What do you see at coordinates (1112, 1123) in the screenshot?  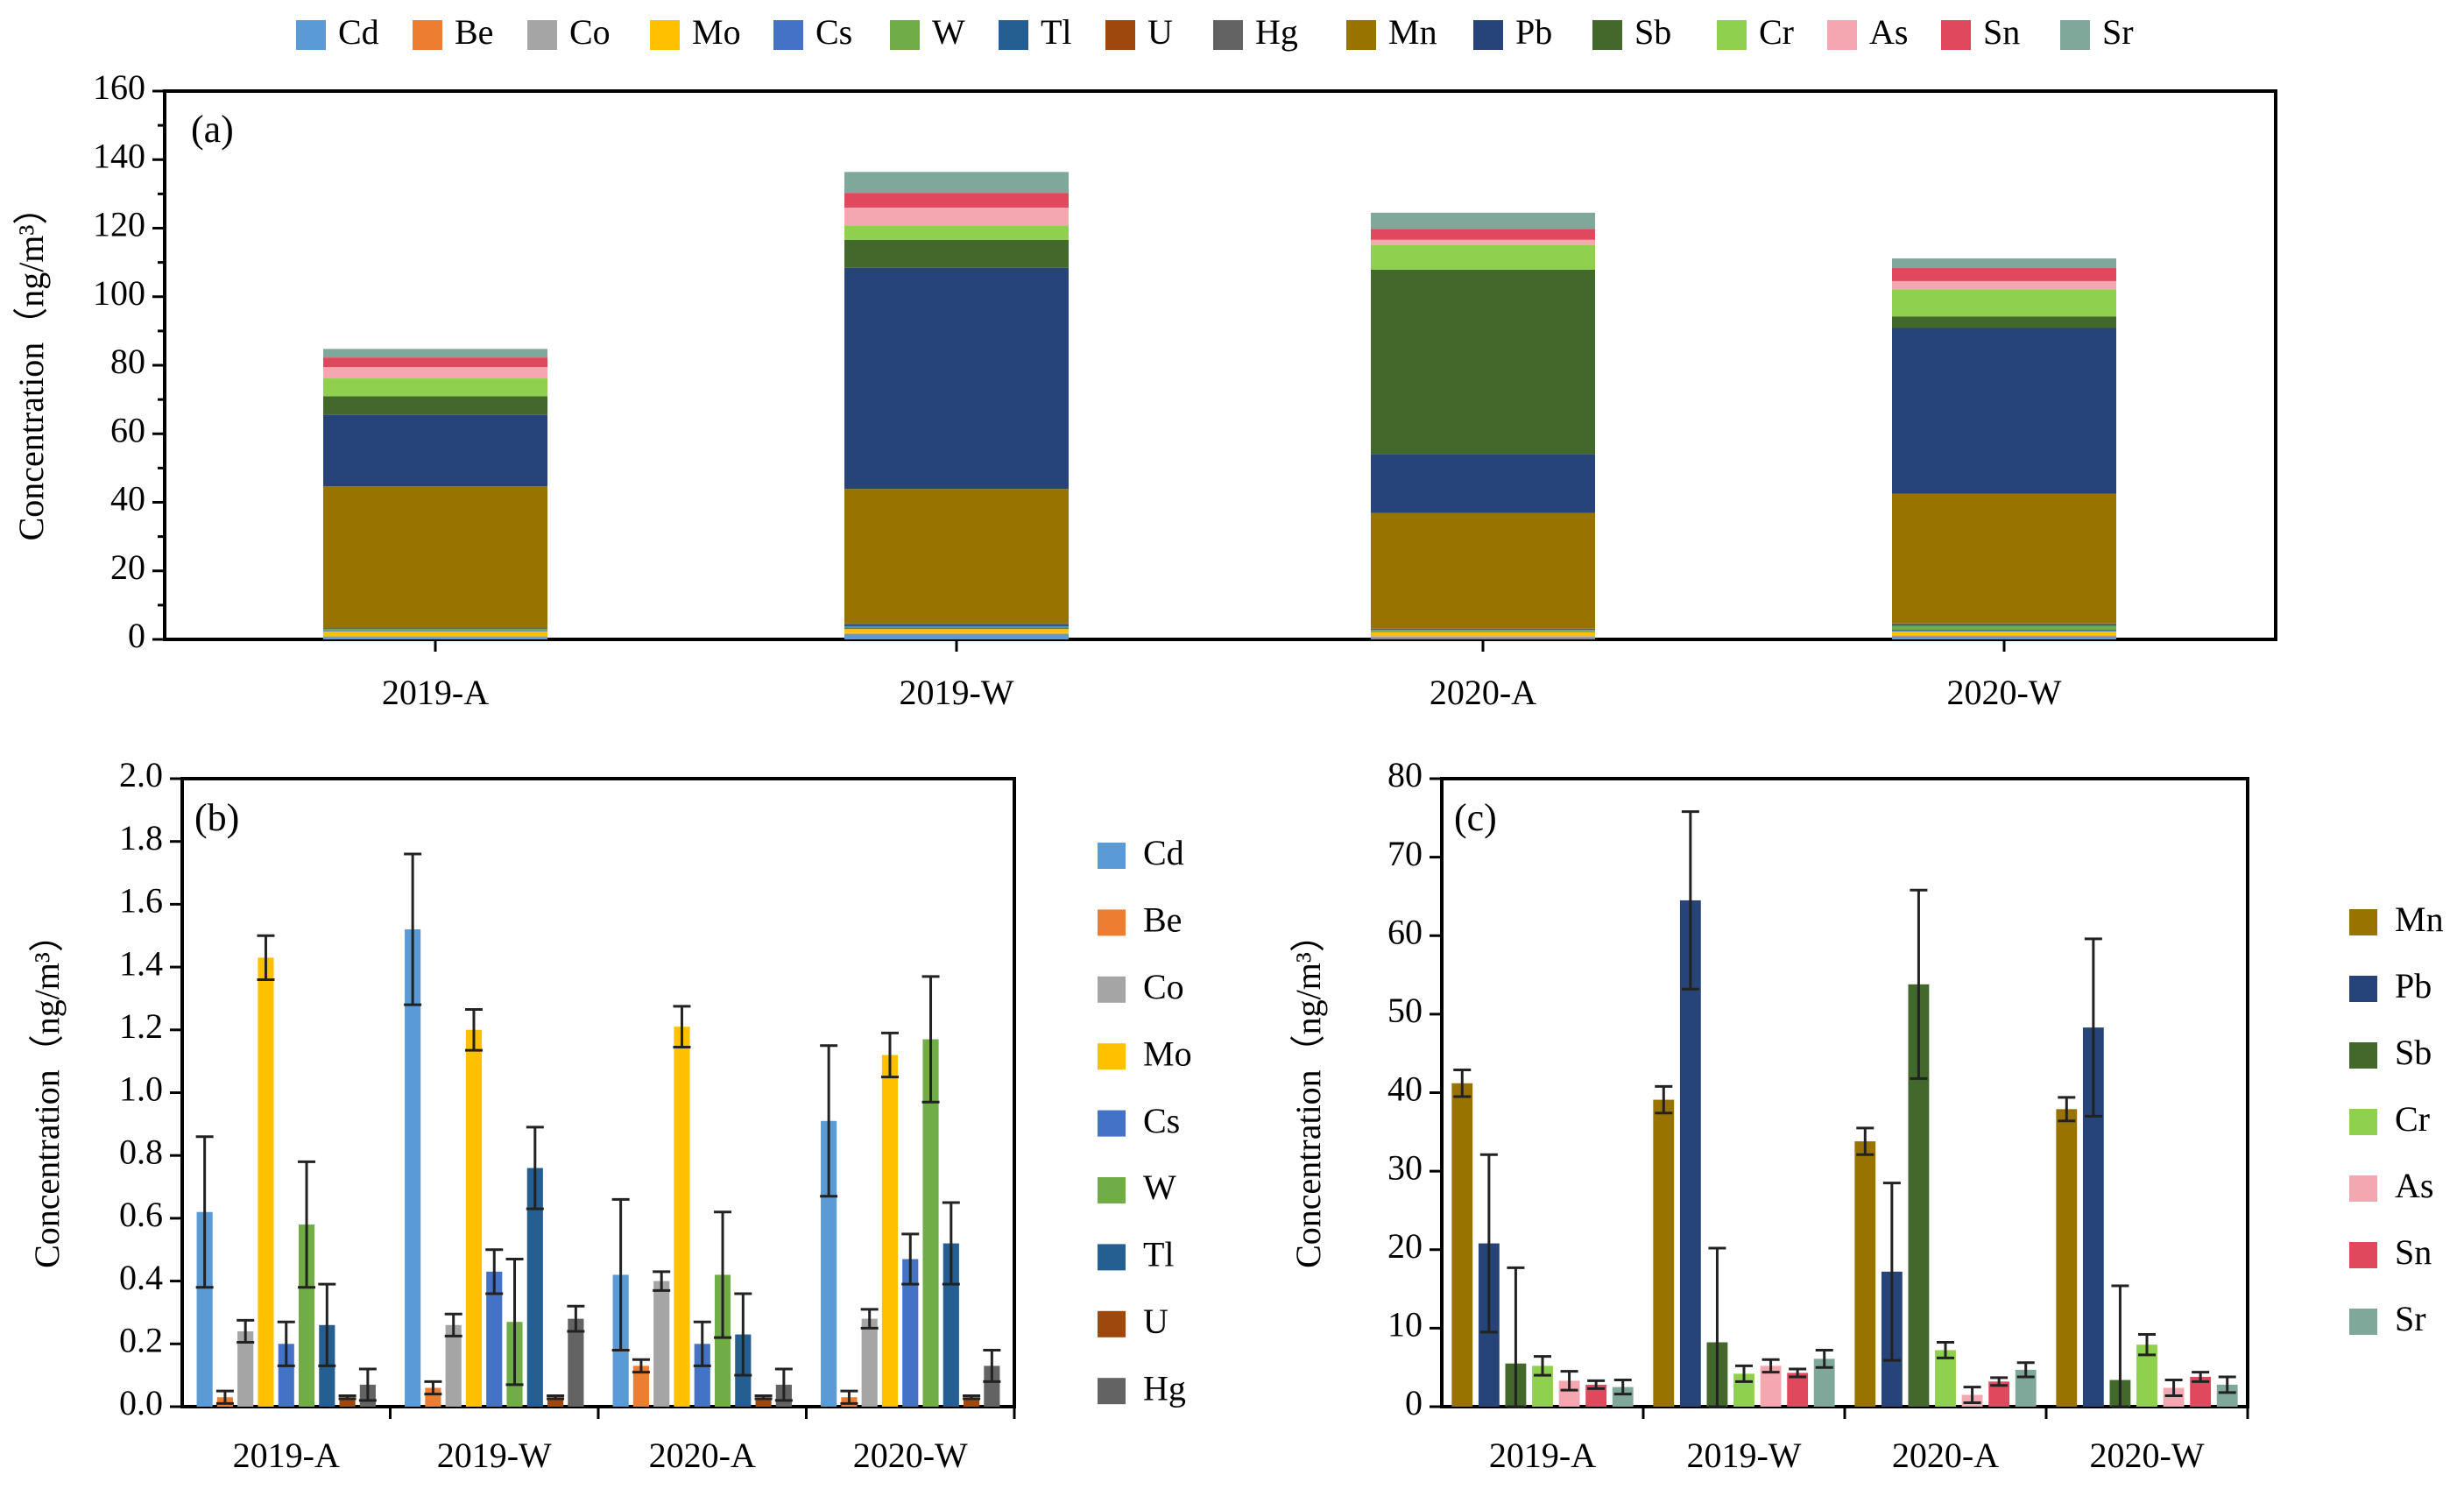 I see `legend-swatch-cs` at bounding box center [1112, 1123].